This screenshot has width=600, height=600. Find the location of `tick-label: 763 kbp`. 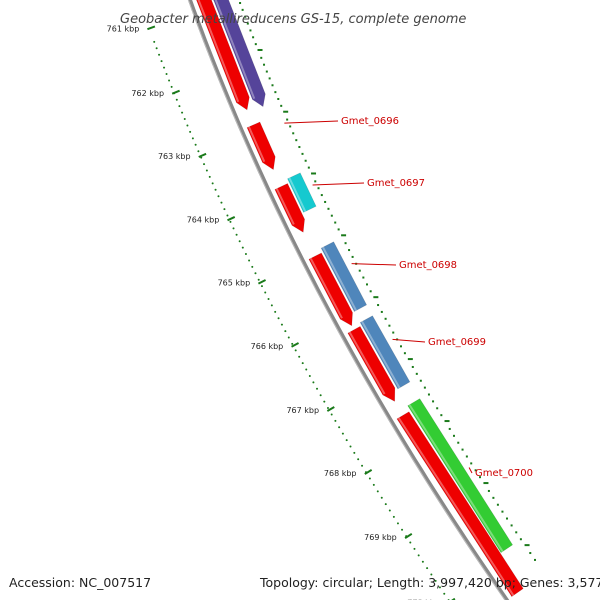

tick-label: 763 kbp is located at coordinates (174, 156).